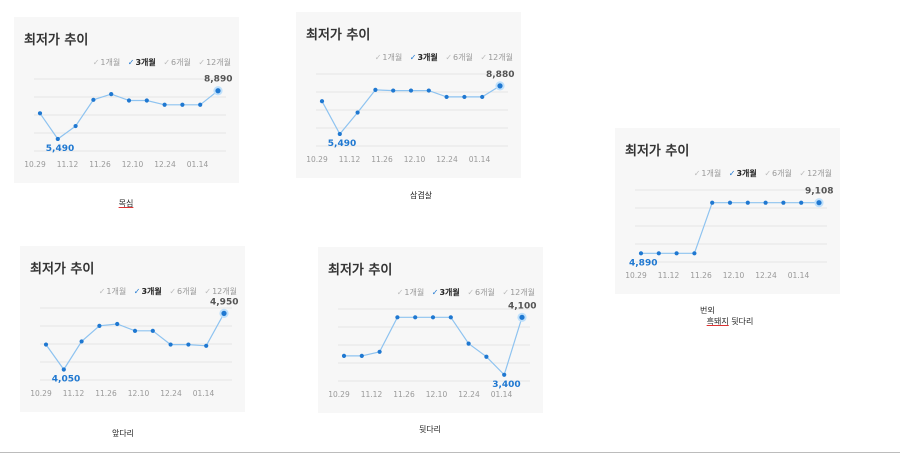 The image size is (900, 457). Describe the element at coordinates (819, 192) in the screenshot. I see `max-price-label: 9,108` at that location.